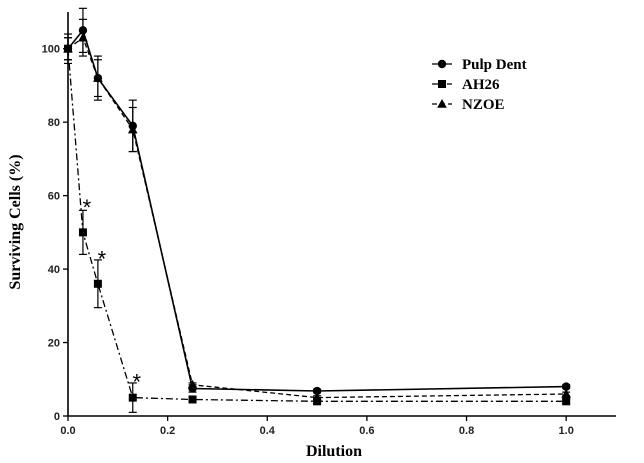 The height and width of the screenshot is (463, 644). I want to click on legend-label-ah26: AH26, so click(481, 85).